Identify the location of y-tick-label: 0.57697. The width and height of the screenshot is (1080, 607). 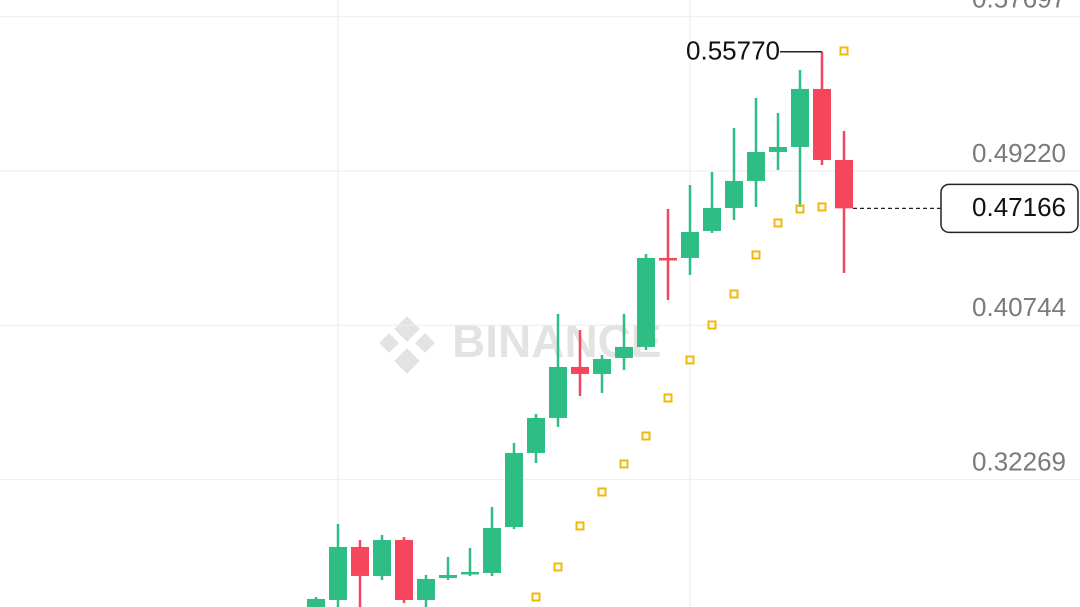
(1019, 6).